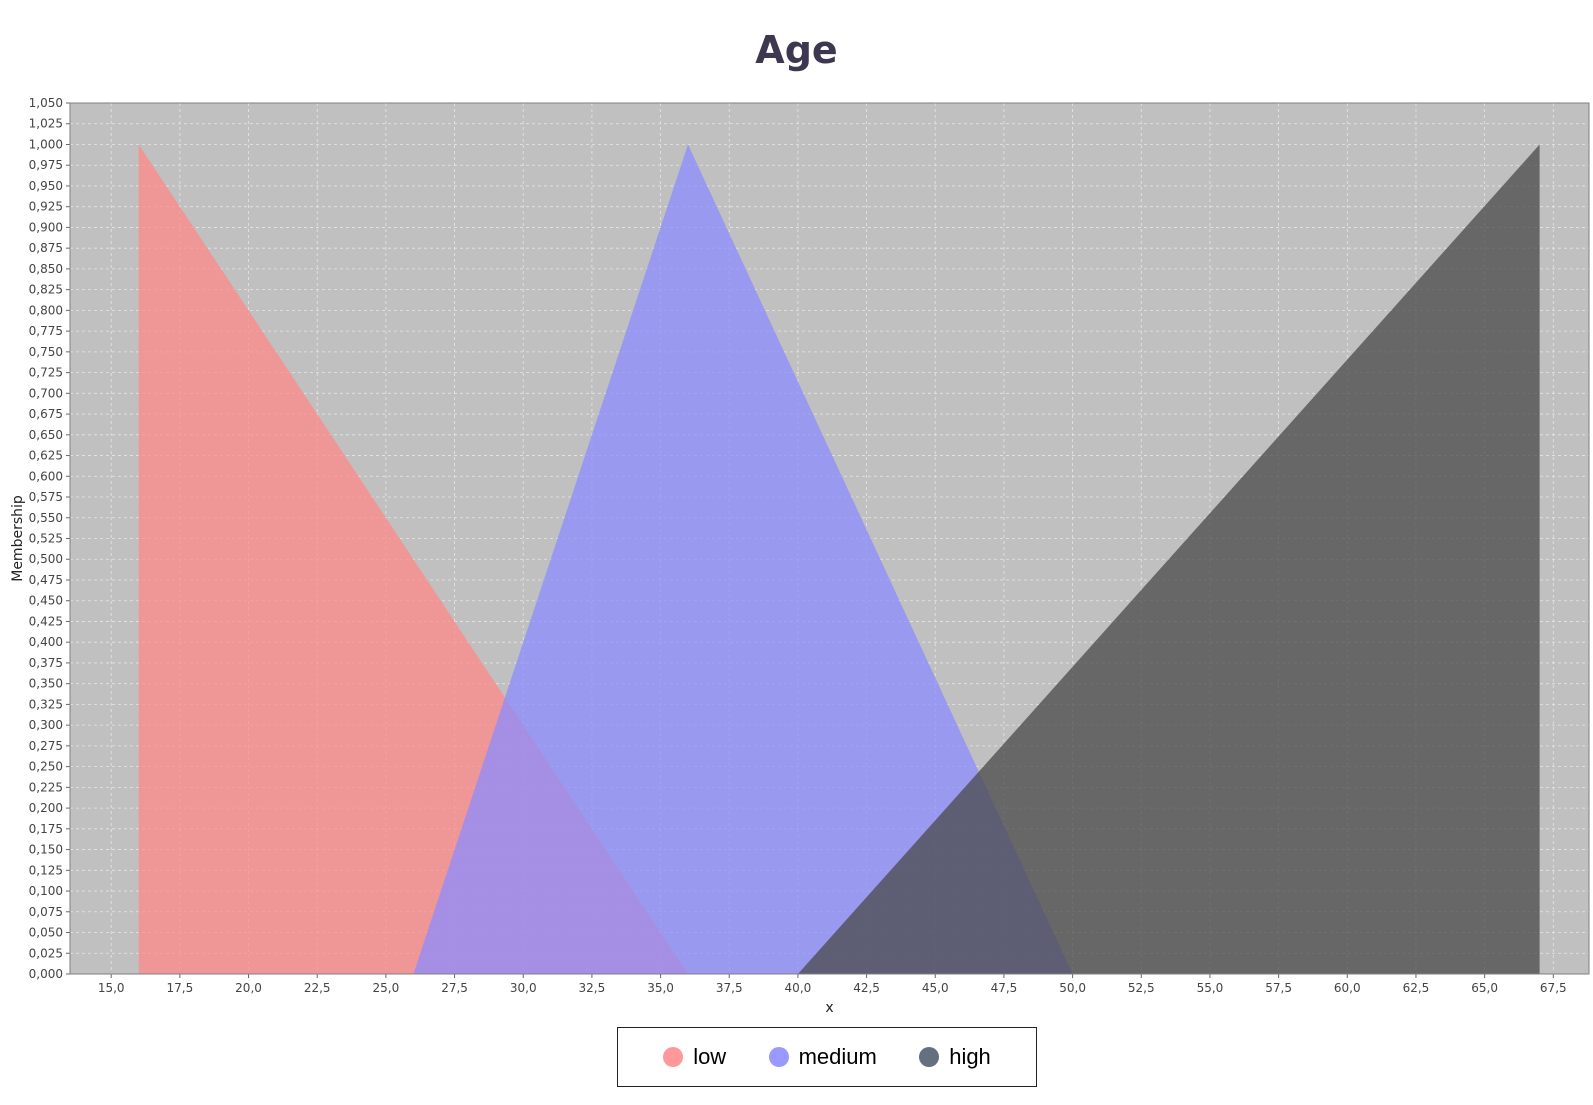 The image size is (1593, 1105). I want to click on y-tick-label: 0,250, so click(46, 767).